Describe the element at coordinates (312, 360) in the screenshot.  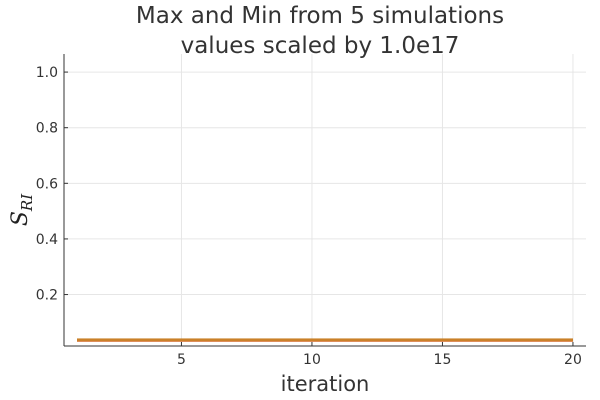
I see `x-tick-label: 10` at that location.